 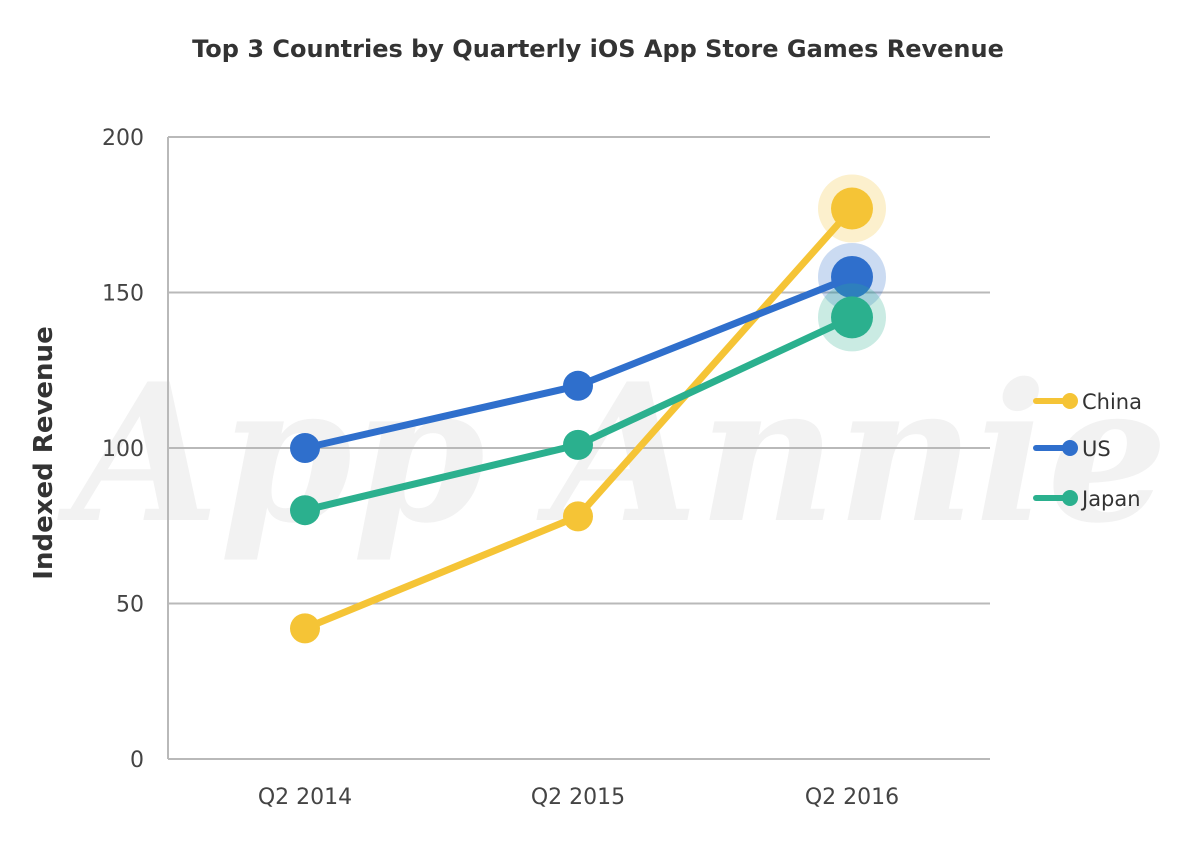 I want to click on legend: China US Japan, so click(x=1087, y=450).